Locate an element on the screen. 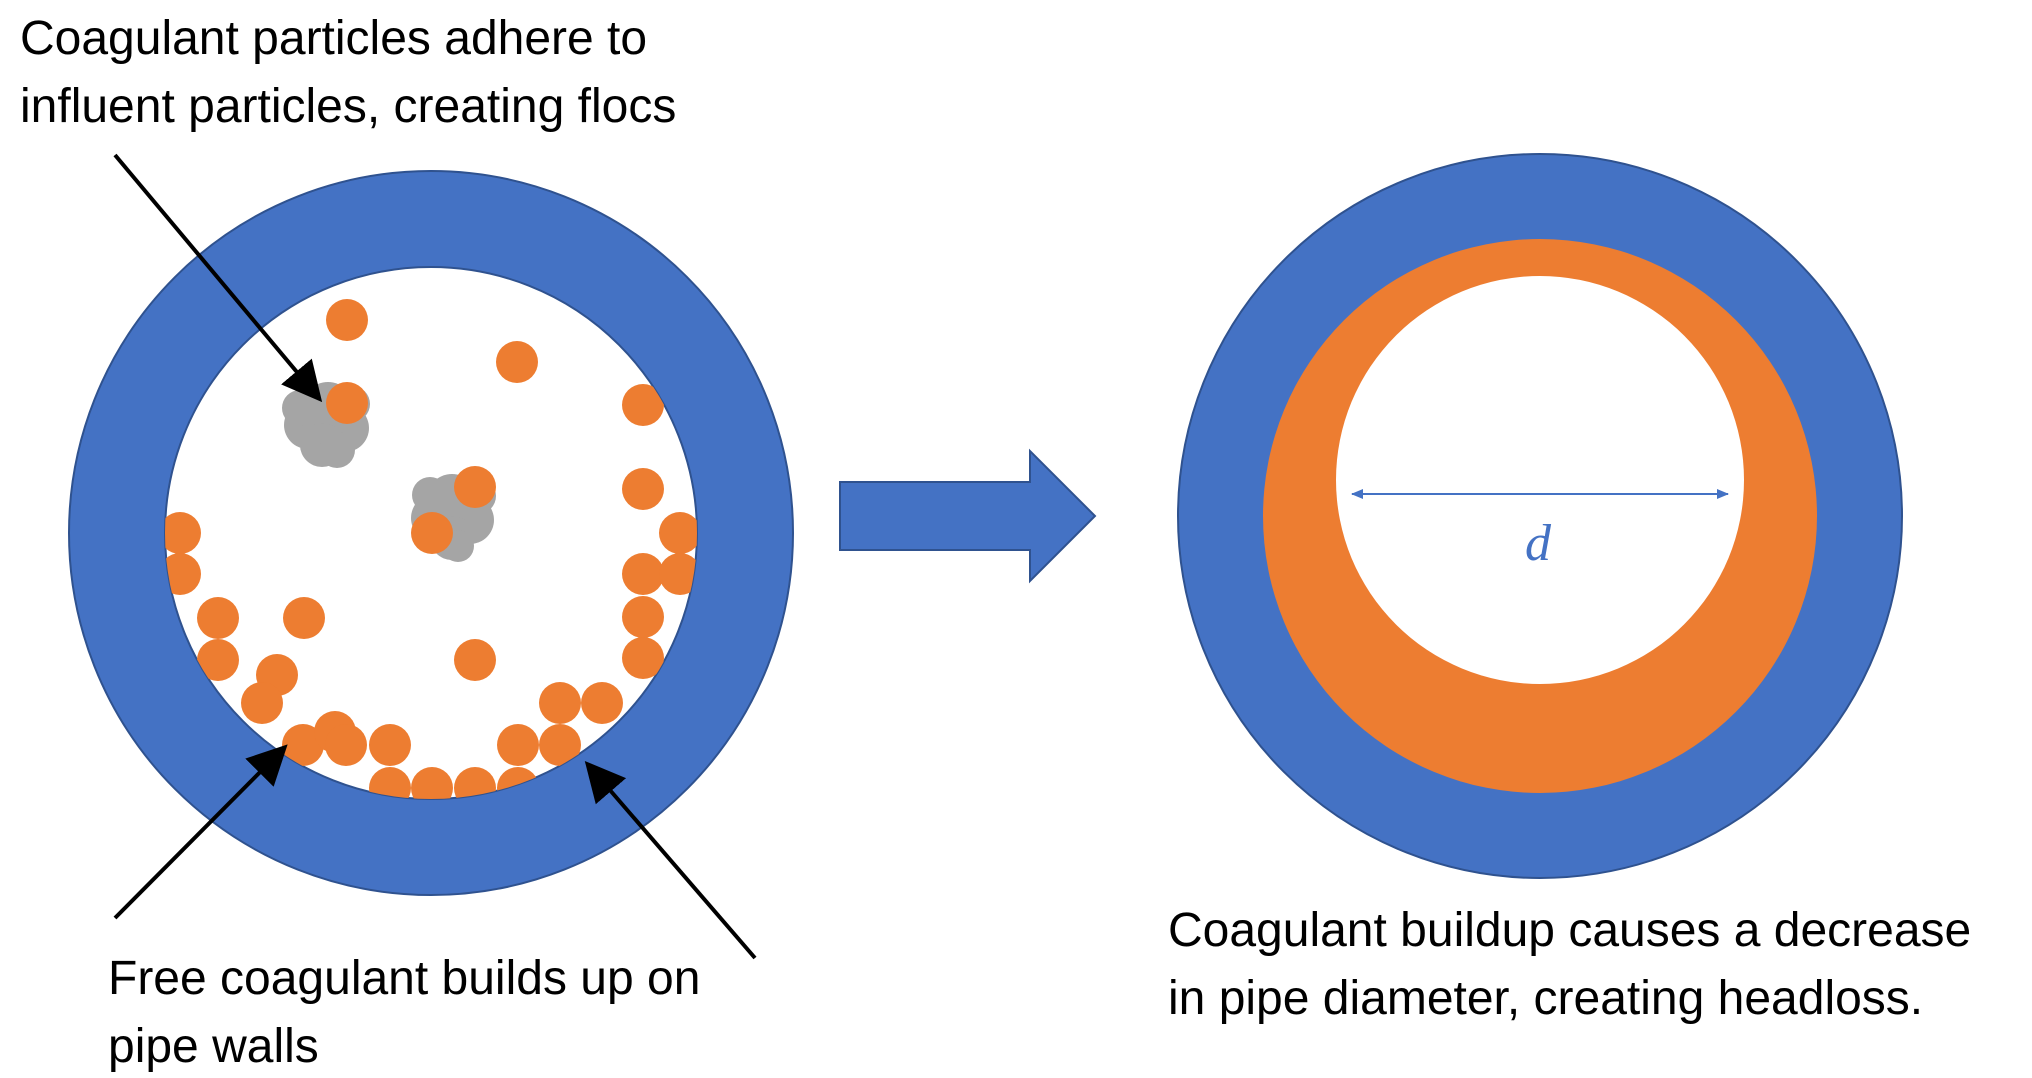  transition-arrow is located at coordinates (968, 516).